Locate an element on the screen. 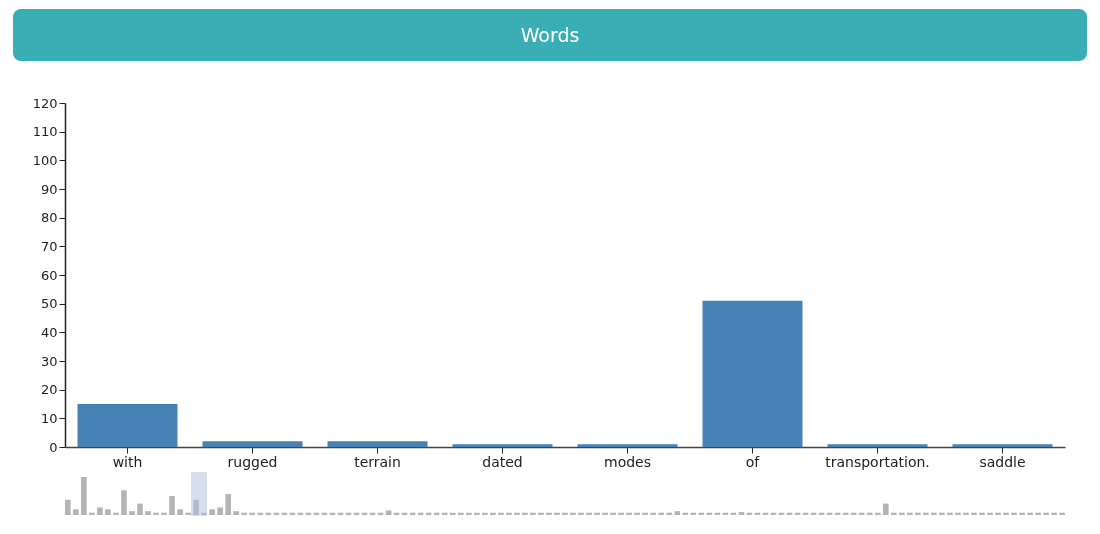  y-tick-label: 100 is located at coordinates (45, 160).